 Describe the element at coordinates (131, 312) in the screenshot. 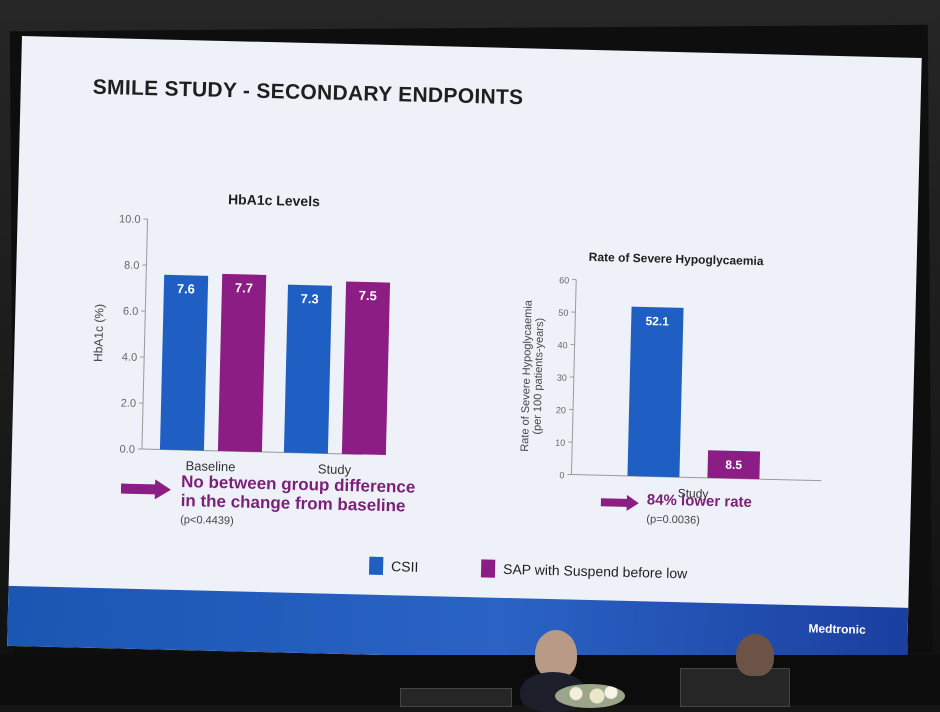

I see `y-tick-label: 6.0` at that location.